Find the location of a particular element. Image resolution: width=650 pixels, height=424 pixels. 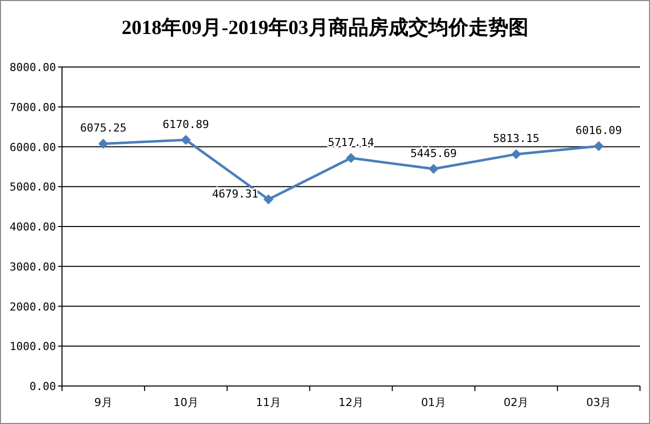

x-tick-label: 03月 is located at coordinates (599, 402).